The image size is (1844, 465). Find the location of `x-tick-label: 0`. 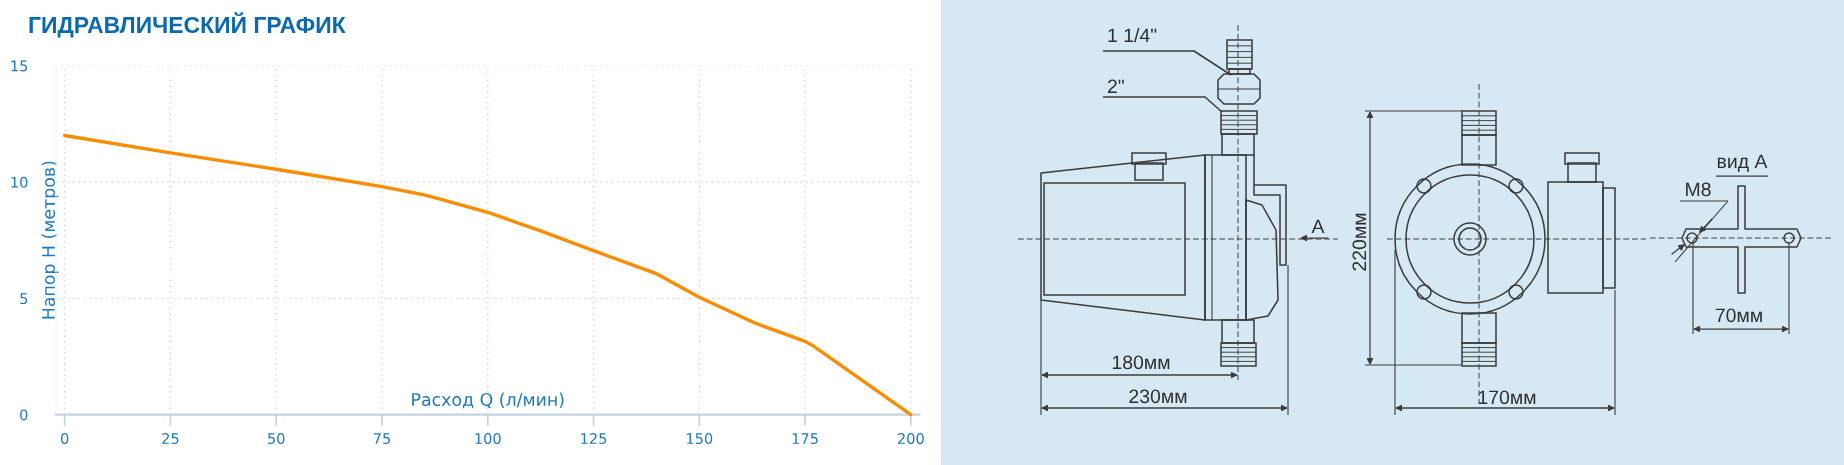

x-tick-label: 0 is located at coordinates (64, 439).